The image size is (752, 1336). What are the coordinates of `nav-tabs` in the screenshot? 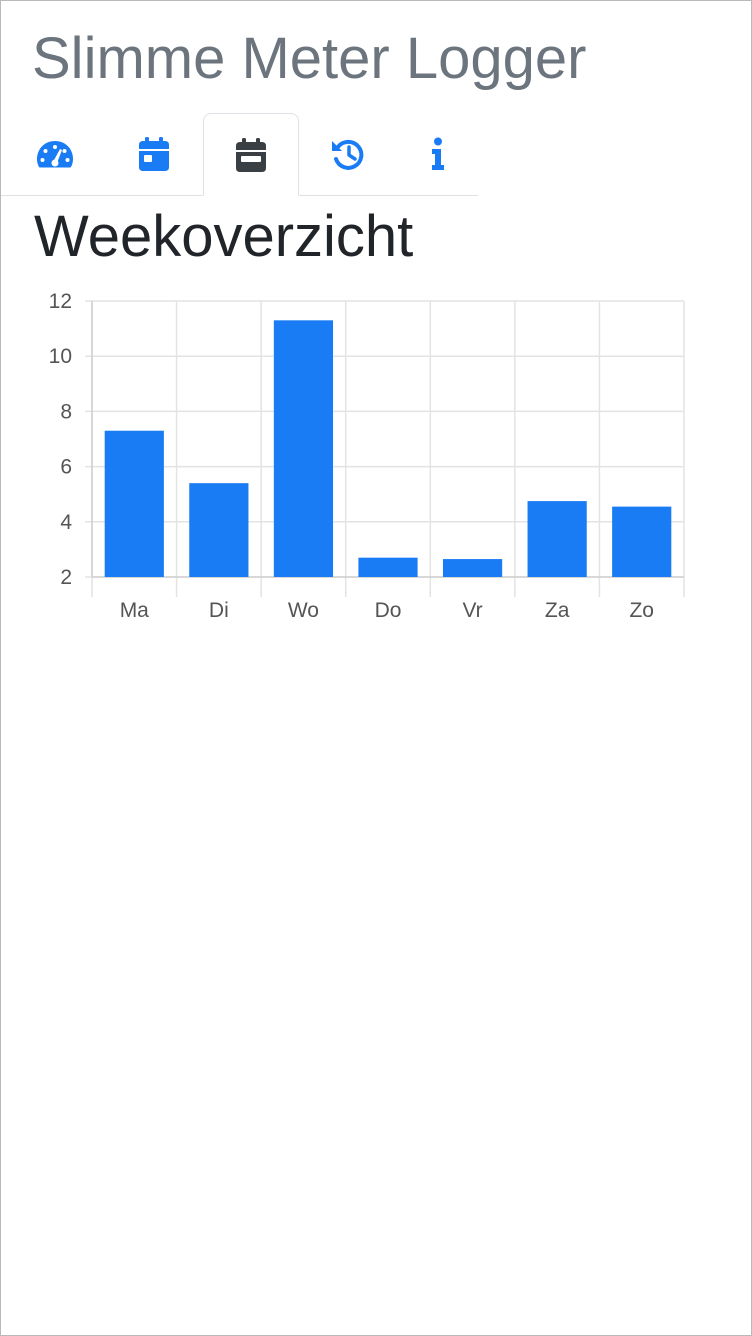 It's located at (239, 154).